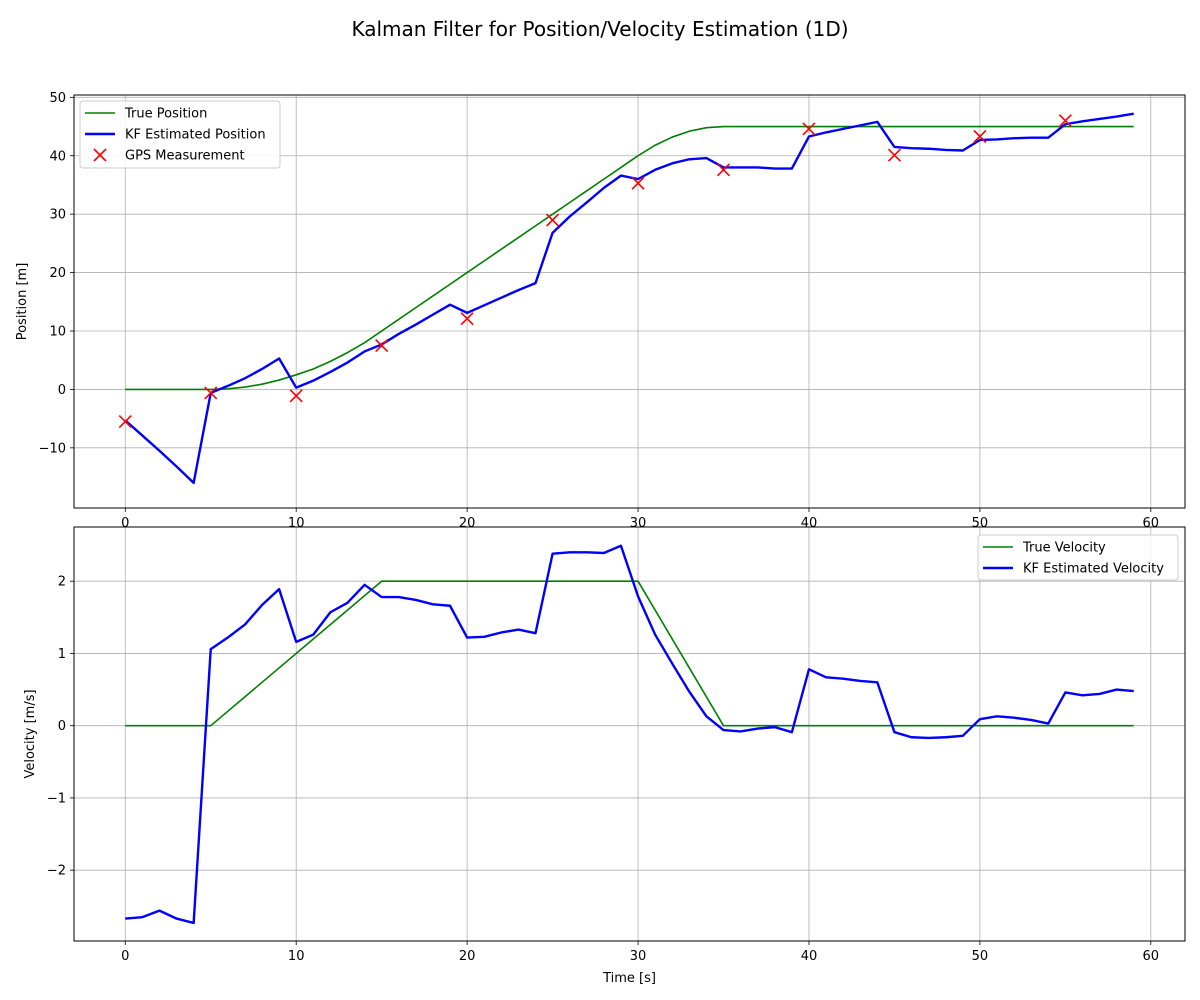  What do you see at coordinates (809, 956) in the screenshot?
I see `velocity-x-tick-label: 40` at bounding box center [809, 956].